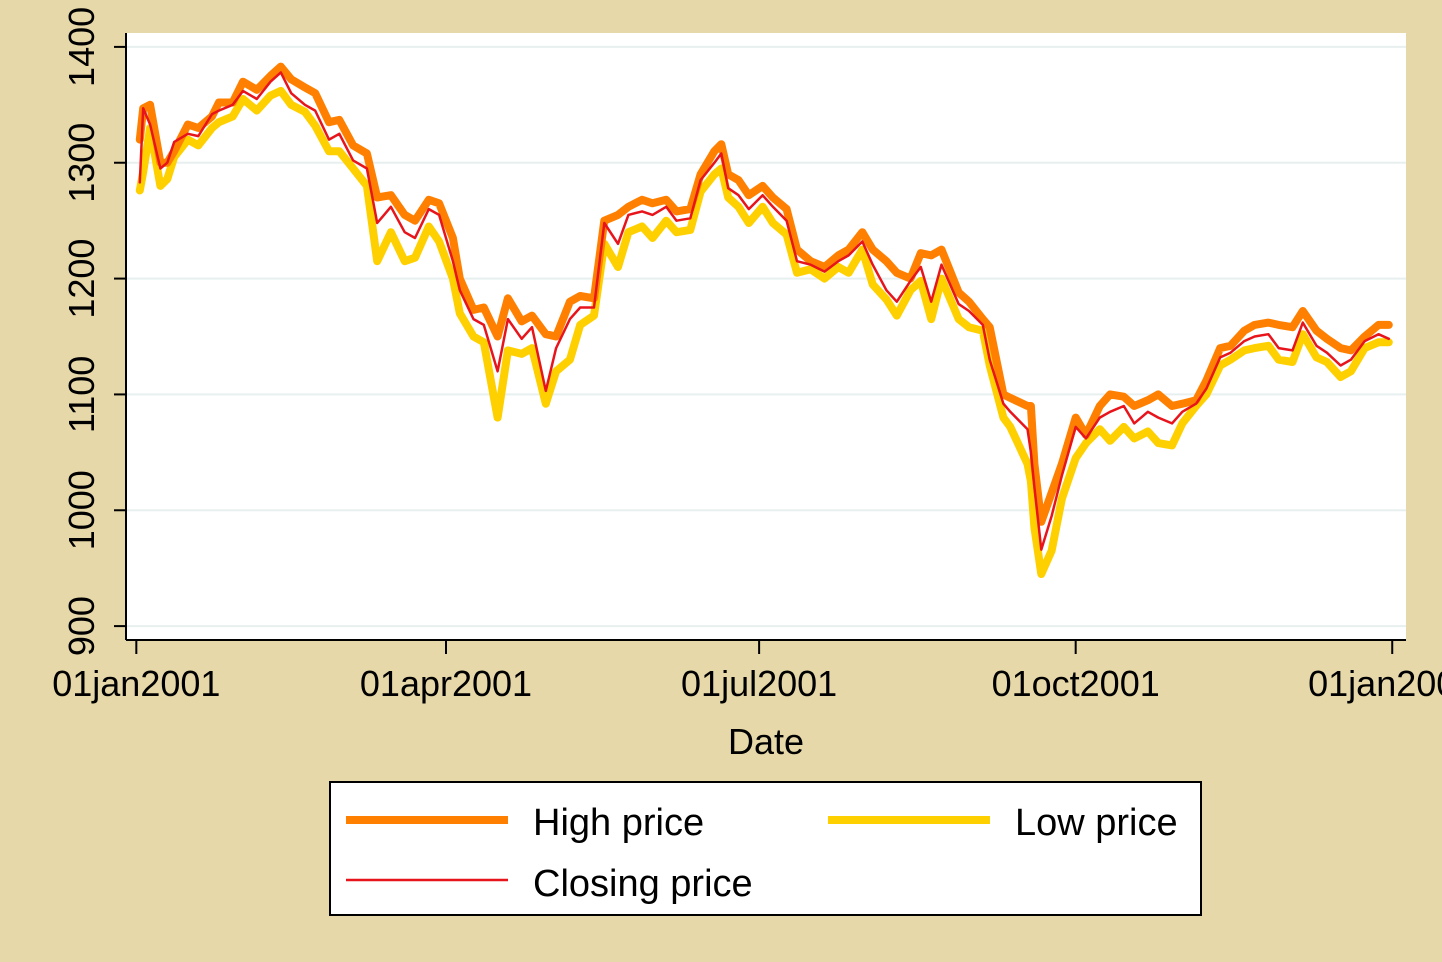 This screenshot has height=962, width=1442. What do you see at coordinates (81, 394) in the screenshot?
I see `y-tick-label: 1100` at bounding box center [81, 394].